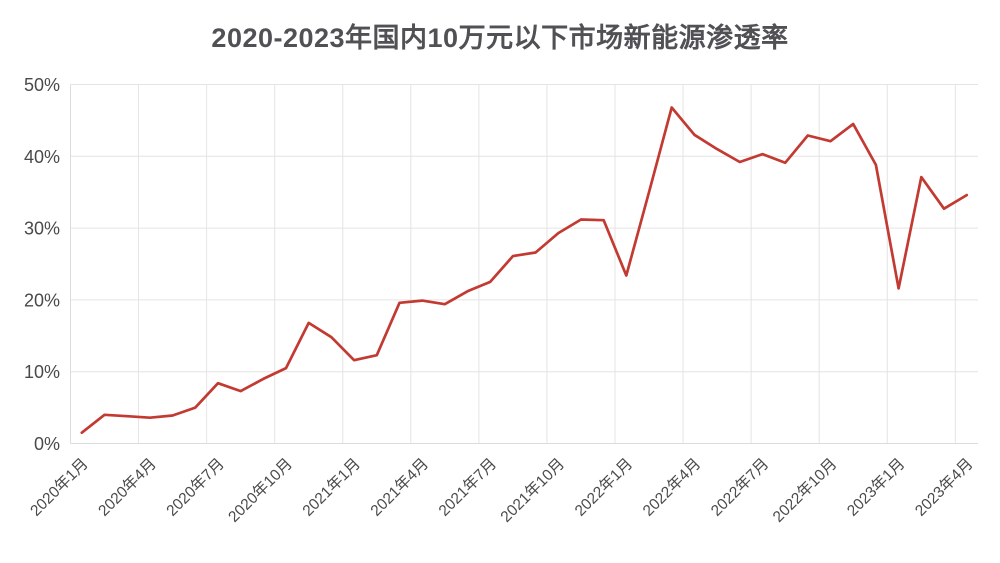  I want to click on x-axis-tick-label: 2023年1月, so click(875, 487).